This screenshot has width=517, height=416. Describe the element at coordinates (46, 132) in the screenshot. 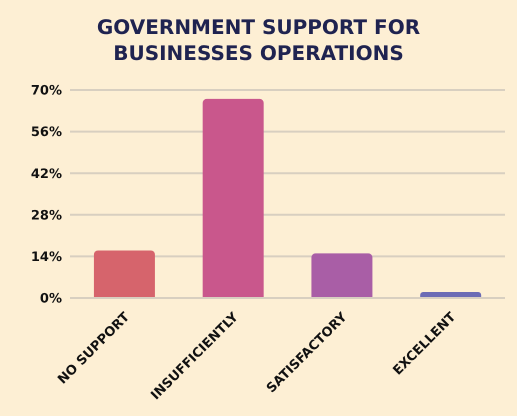

I see `y-tick-label: 56%` at that location.